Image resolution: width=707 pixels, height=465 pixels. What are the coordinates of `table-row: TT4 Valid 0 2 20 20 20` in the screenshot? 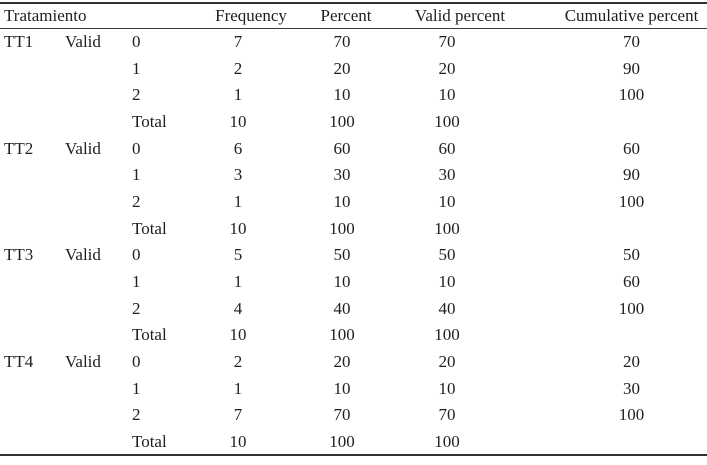 It's located at (353, 361).